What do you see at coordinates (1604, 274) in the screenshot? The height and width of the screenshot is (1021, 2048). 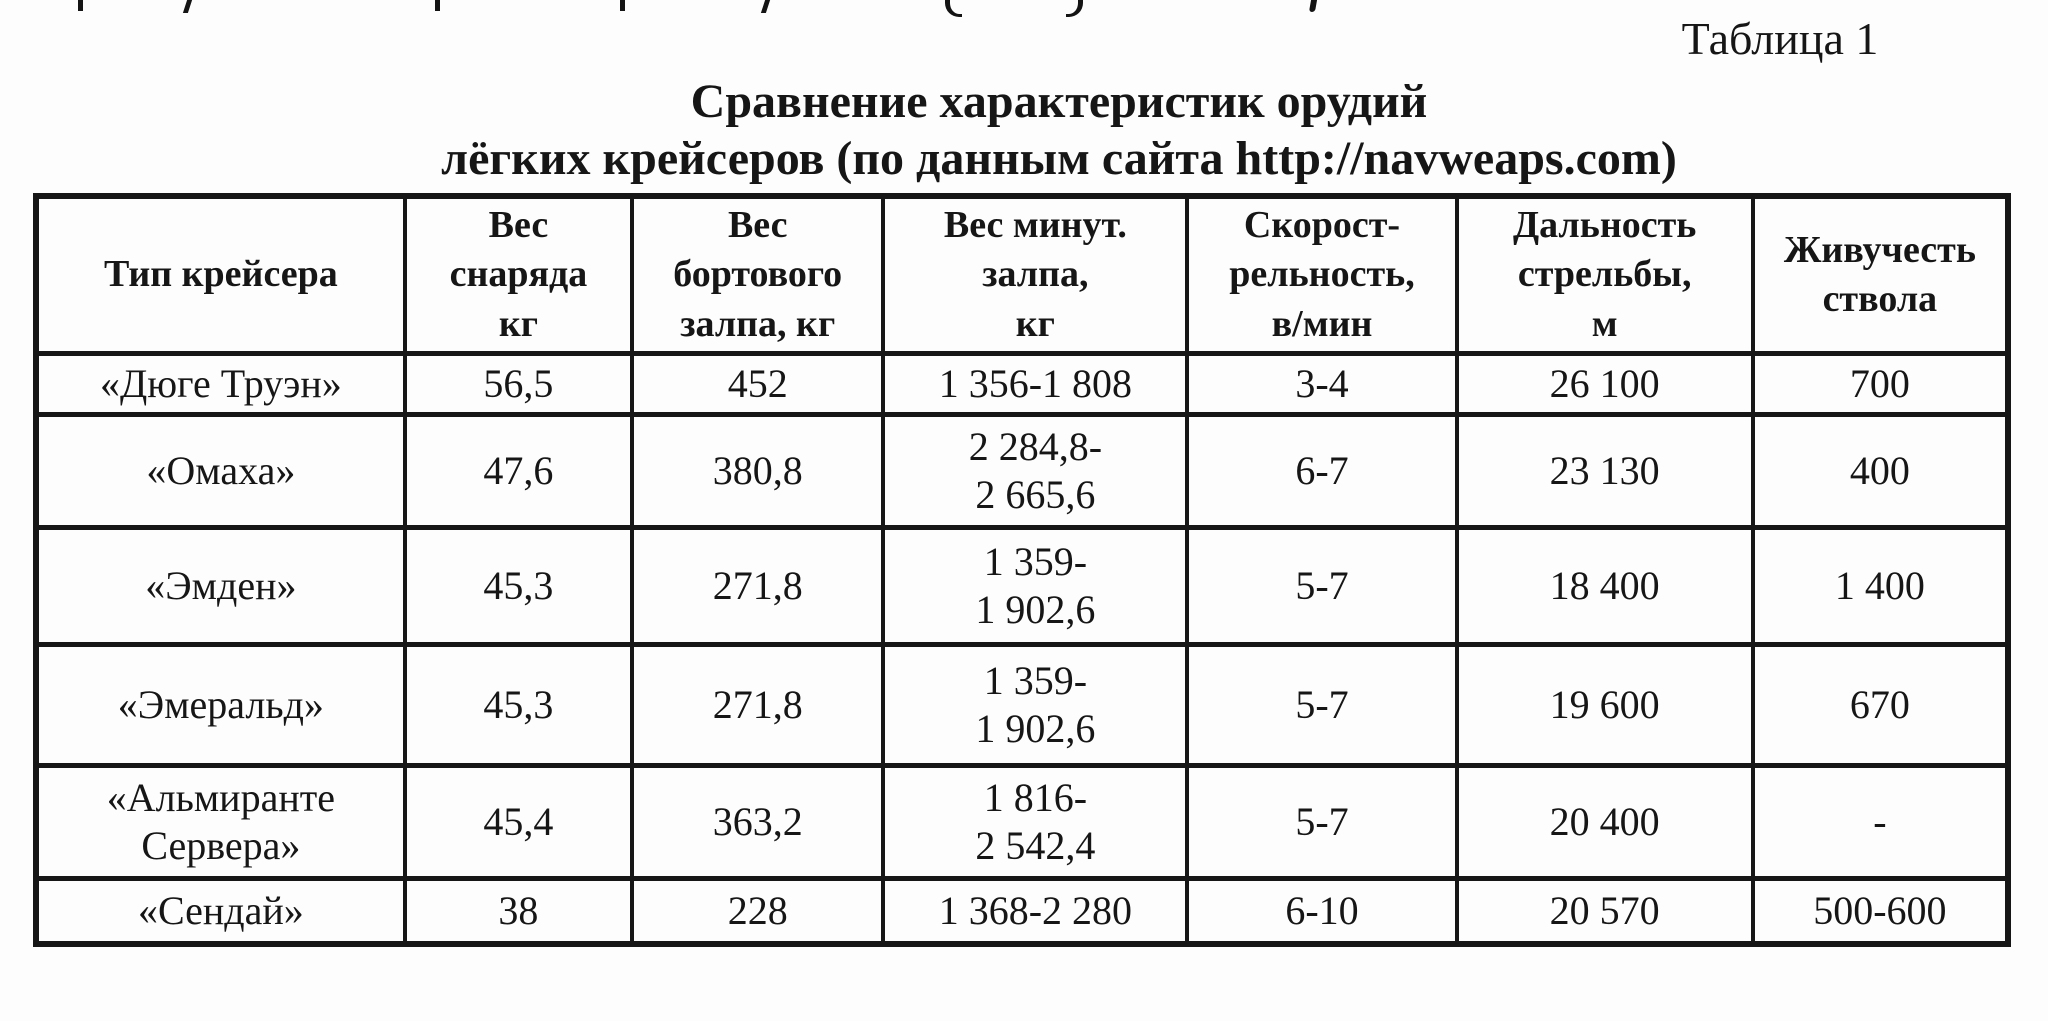 I see `col-header-firing-range: Дальность стрельбы, м` at bounding box center [1604, 274].